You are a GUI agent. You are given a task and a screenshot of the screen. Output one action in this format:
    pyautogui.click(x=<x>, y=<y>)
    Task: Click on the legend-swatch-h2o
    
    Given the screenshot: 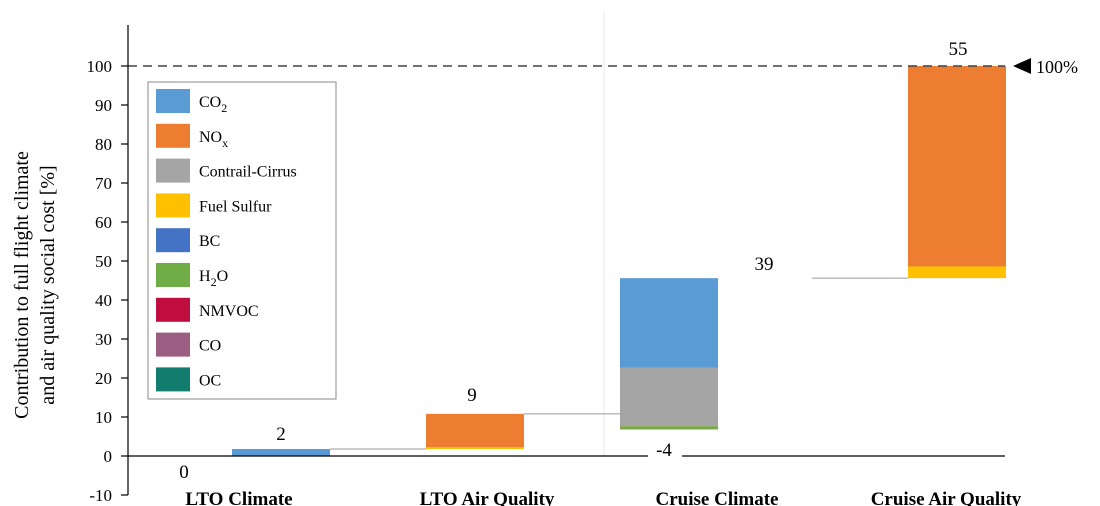 What is the action you would take?
    pyautogui.click(x=173, y=275)
    